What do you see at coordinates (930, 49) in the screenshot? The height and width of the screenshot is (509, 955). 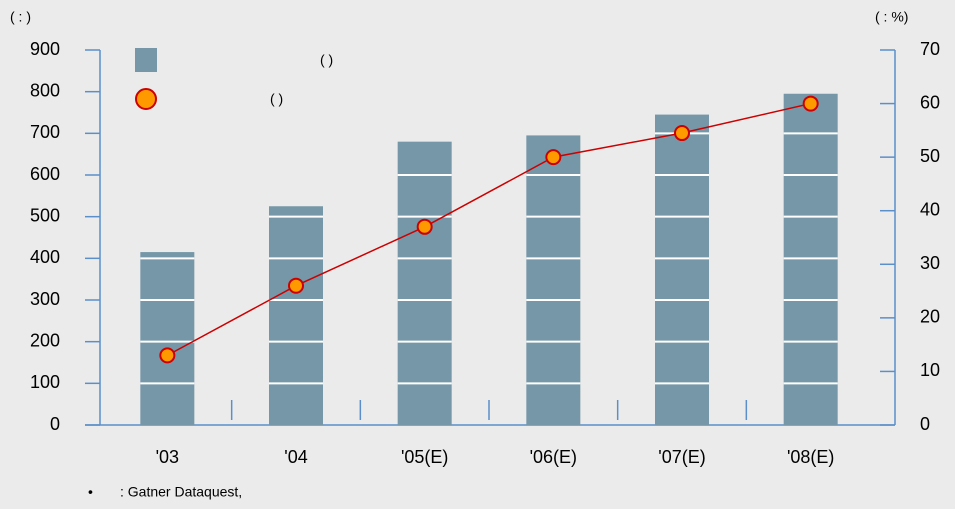 I see `y2-tick-label: 70` at bounding box center [930, 49].